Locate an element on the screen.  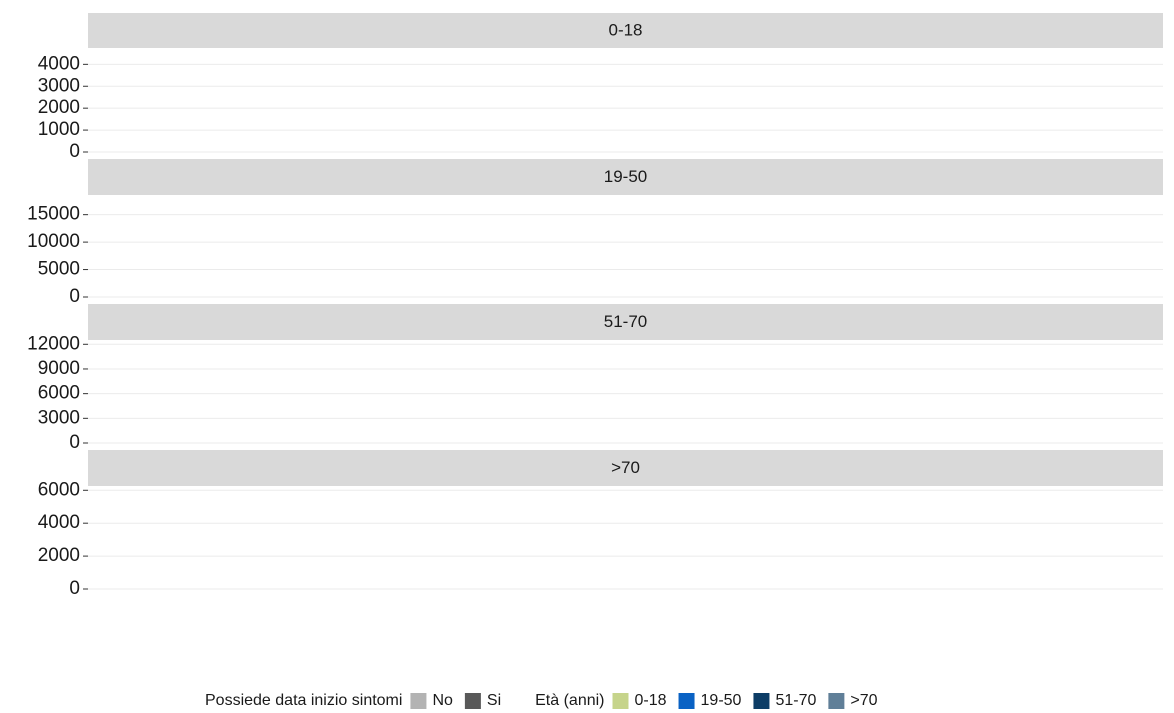
strip-label: >70 is located at coordinates (625, 467).